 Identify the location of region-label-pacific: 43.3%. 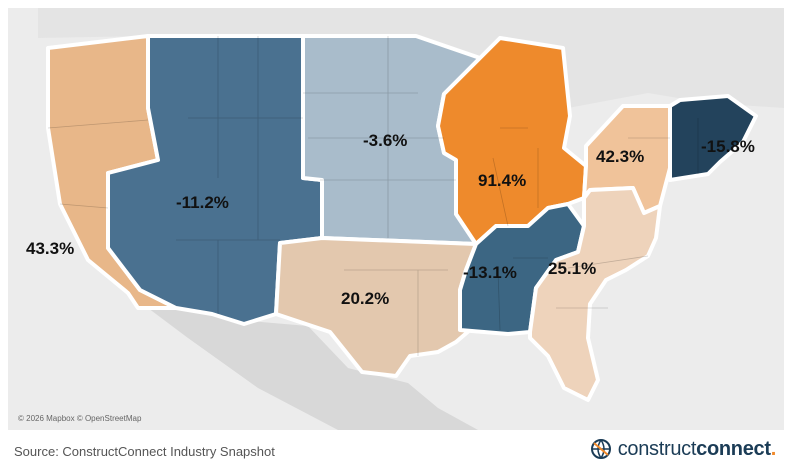
(50, 248).